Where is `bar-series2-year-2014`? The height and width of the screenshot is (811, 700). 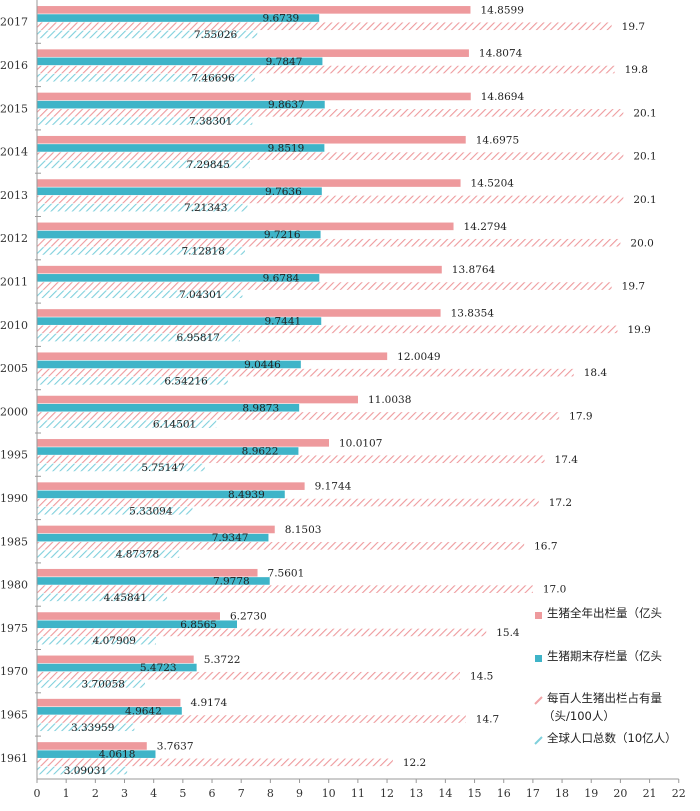 bar-series2-year-2014 is located at coordinates (181, 148).